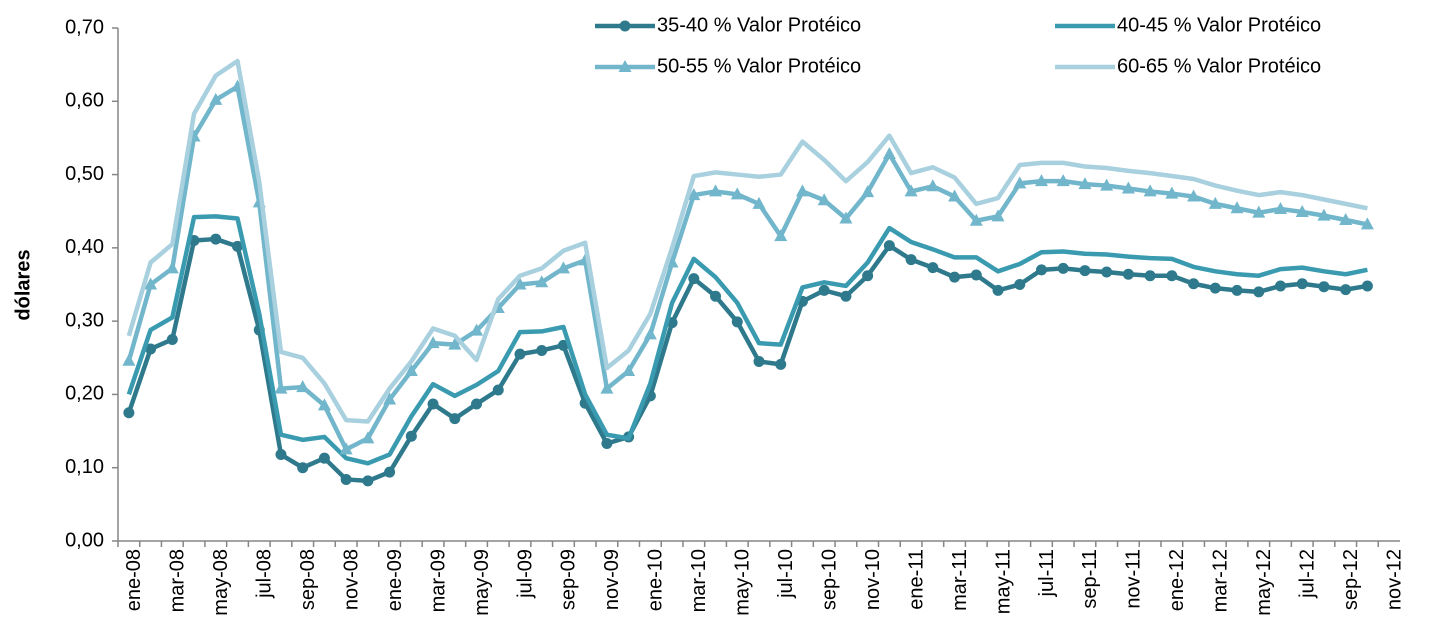 The height and width of the screenshot is (636, 1438). I want to click on x-tick-label: may-10, so click(743, 582).